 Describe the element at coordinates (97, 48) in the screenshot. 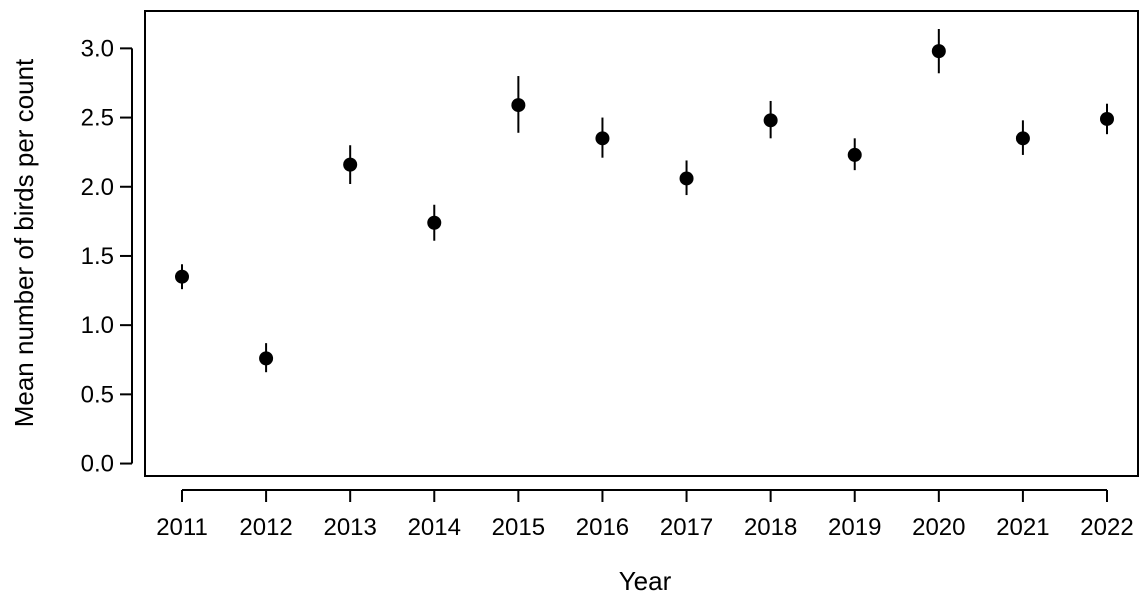

I see `y-tick-label: 3.0` at that location.